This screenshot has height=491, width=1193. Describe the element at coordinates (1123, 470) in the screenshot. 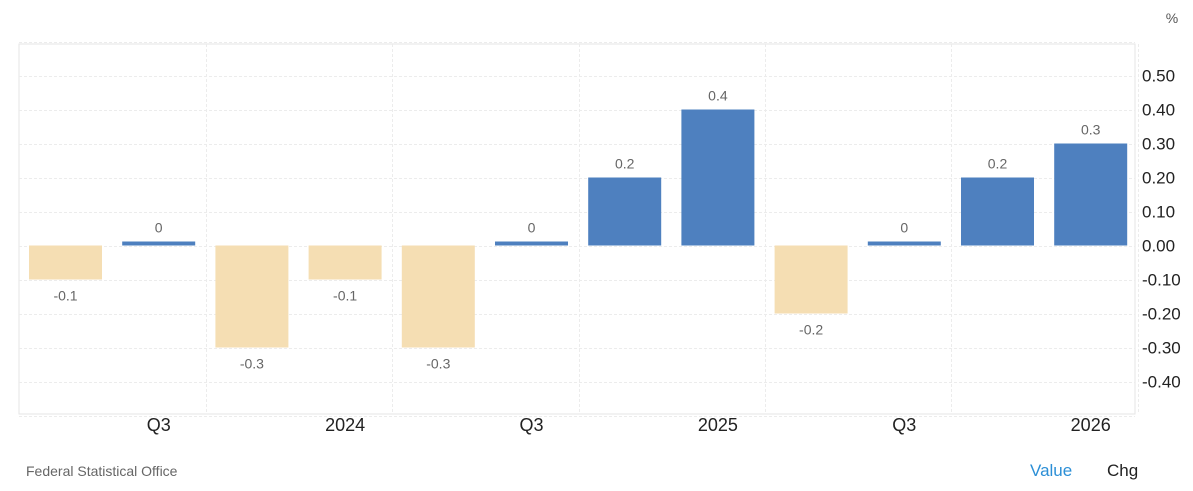

I see `chg-toggle-button: Chg` at that location.